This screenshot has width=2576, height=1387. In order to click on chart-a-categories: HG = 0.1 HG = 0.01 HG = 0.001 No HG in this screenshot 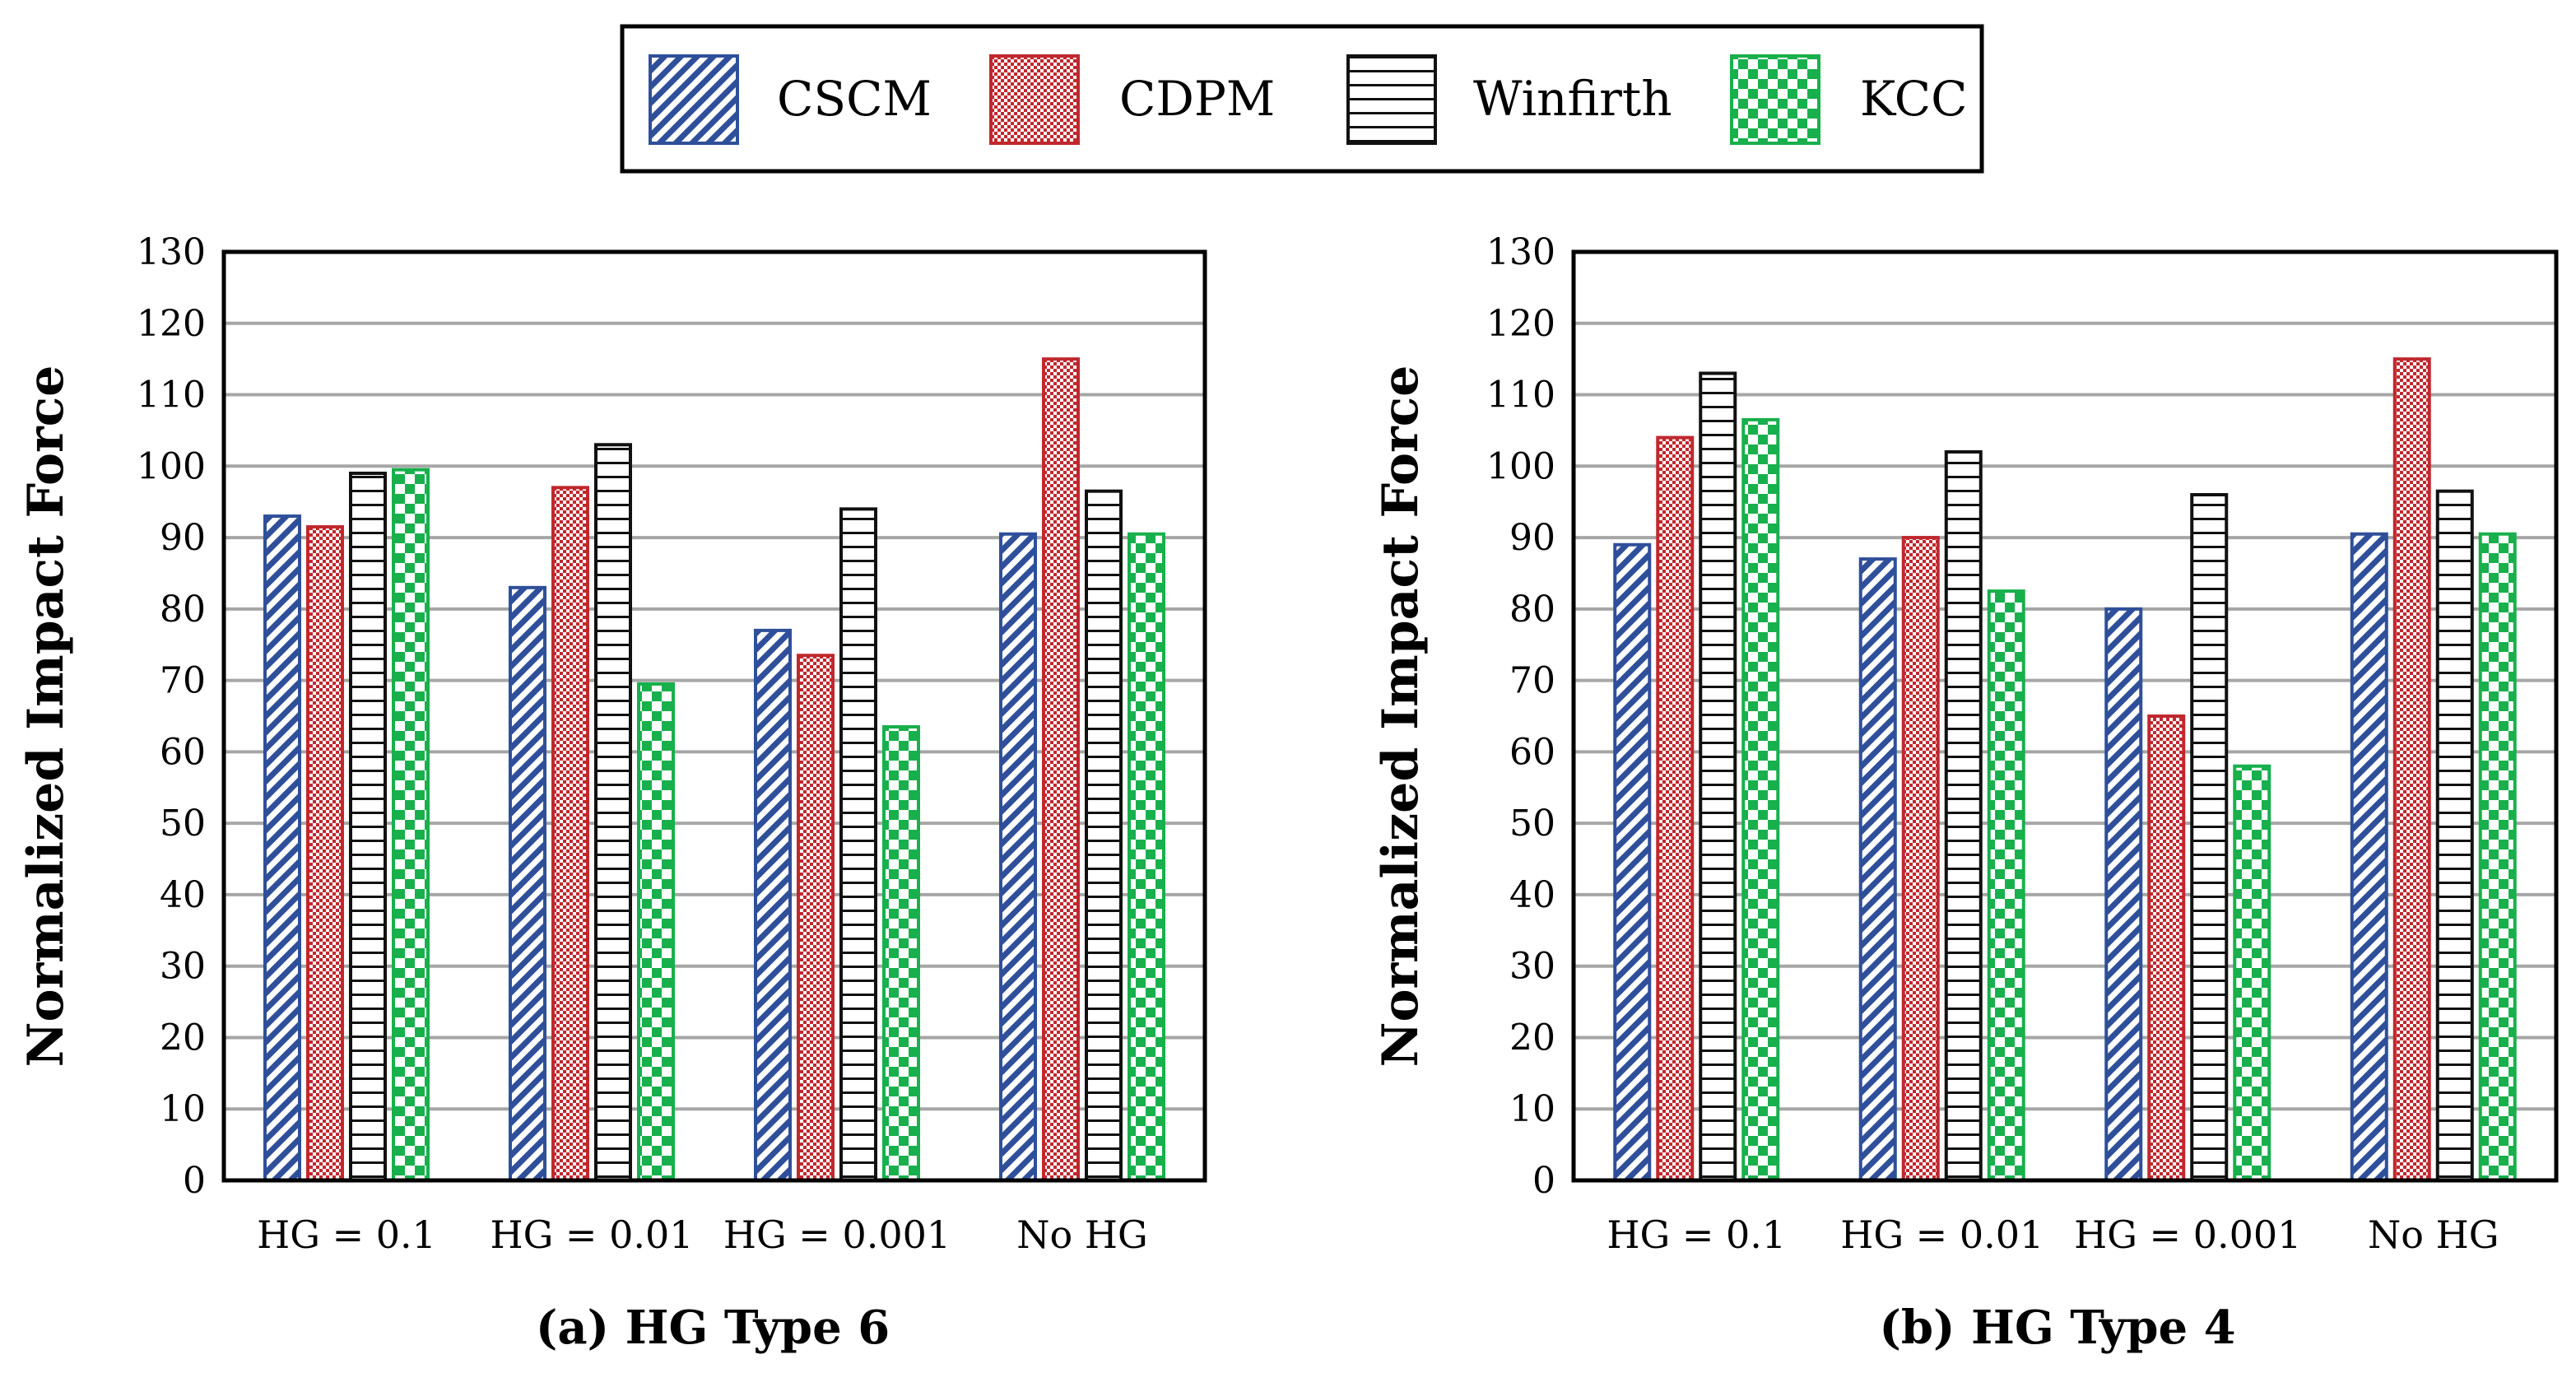, I will do `click(702, 1235)`.